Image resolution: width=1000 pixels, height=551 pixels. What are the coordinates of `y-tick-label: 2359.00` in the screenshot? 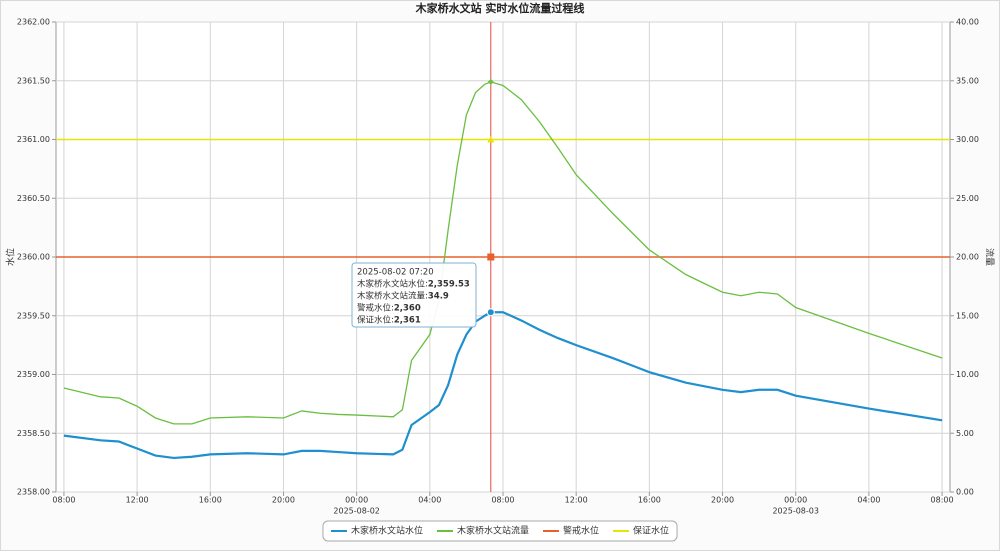 It's located at (33, 374).